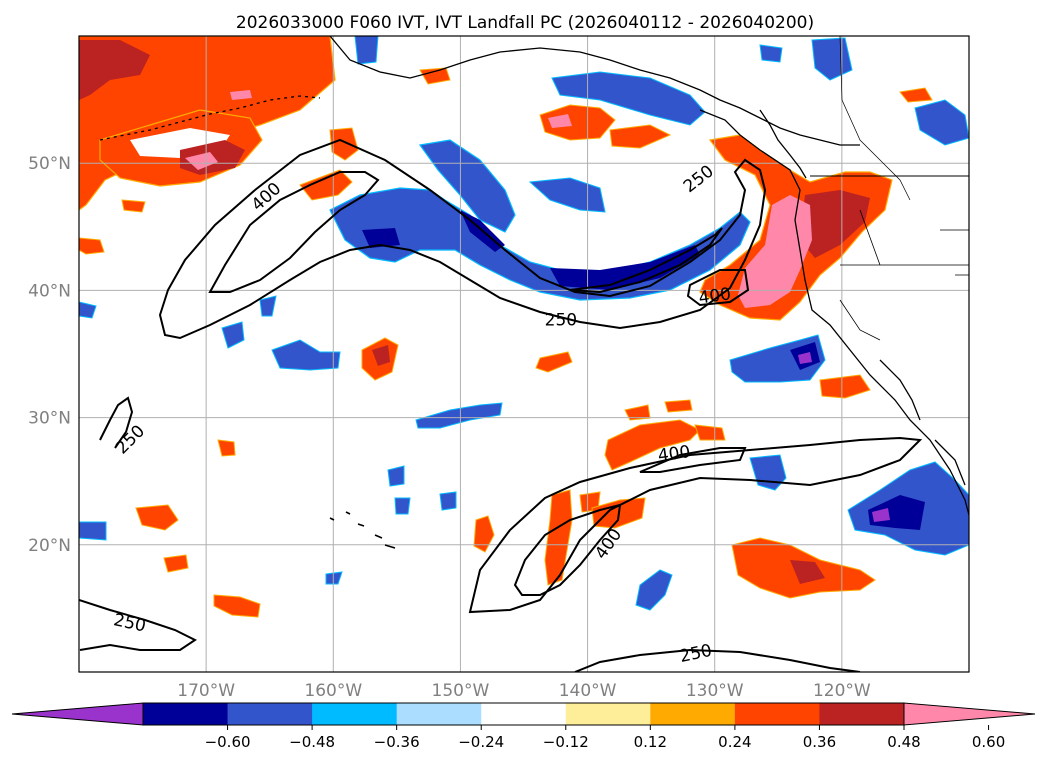 Image resolution: width=1047 pixels, height=765 pixels. What do you see at coordinates (461, 691) in the screenshot?
I see `longitude-tick-label: 150°W` at bounding box center [461, 691].